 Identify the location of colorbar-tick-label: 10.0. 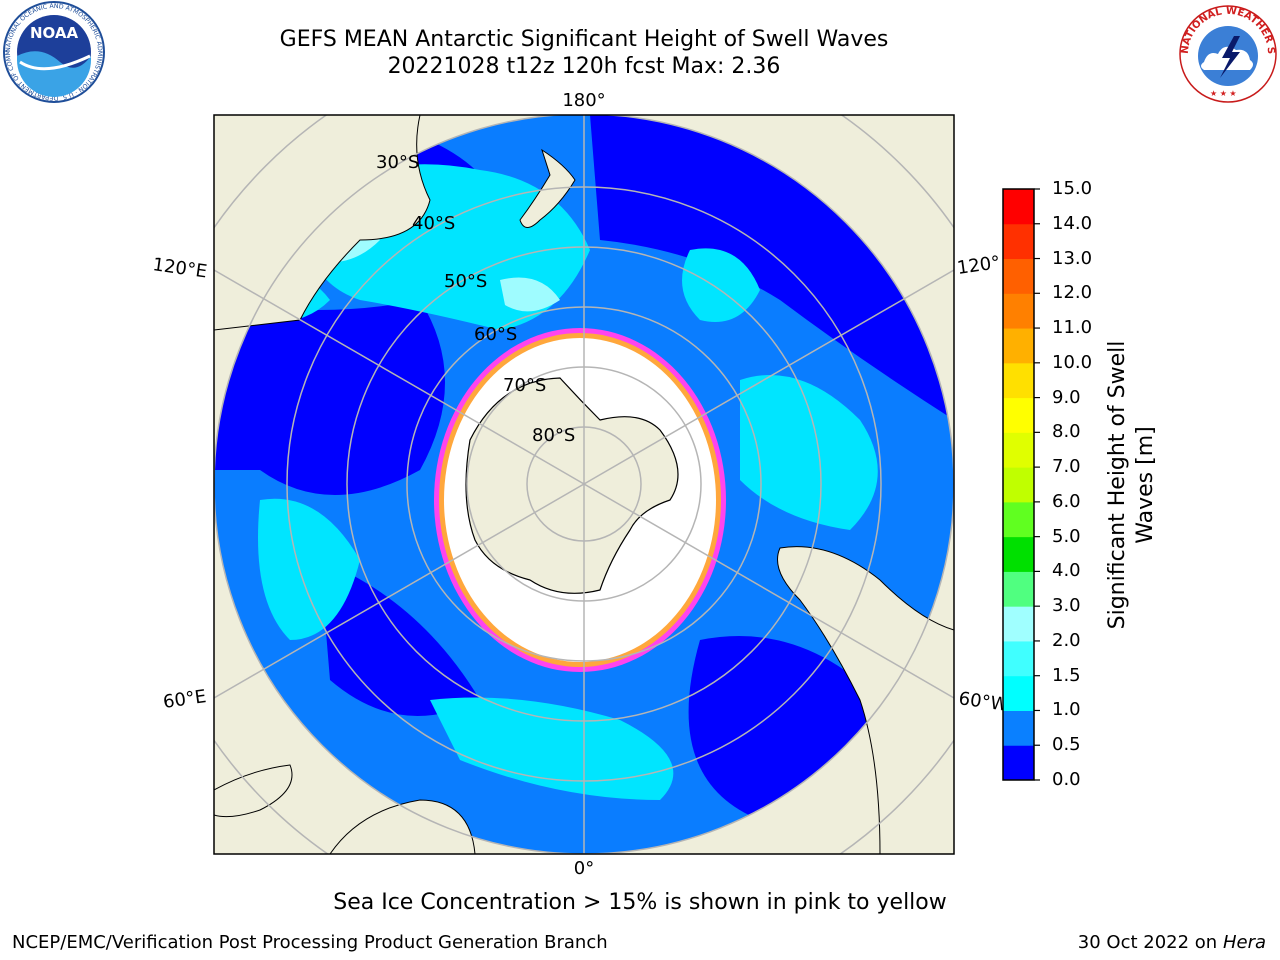
(1072, 362).